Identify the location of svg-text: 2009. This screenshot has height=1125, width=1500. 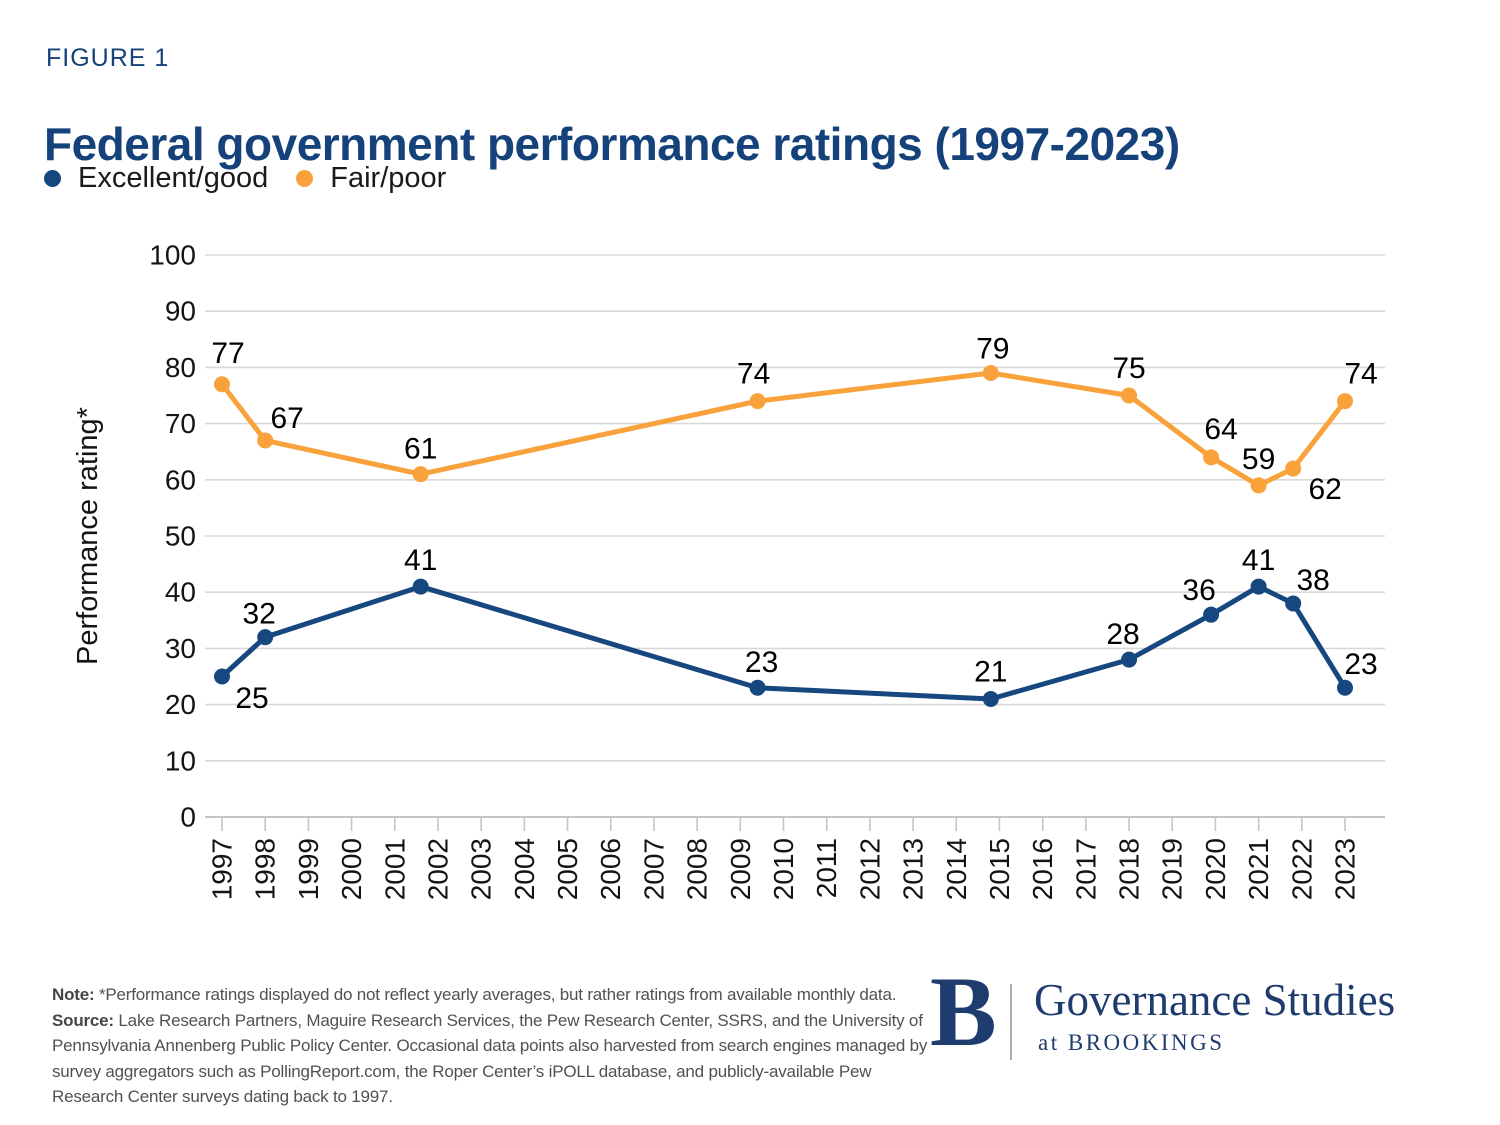
(740, 869).